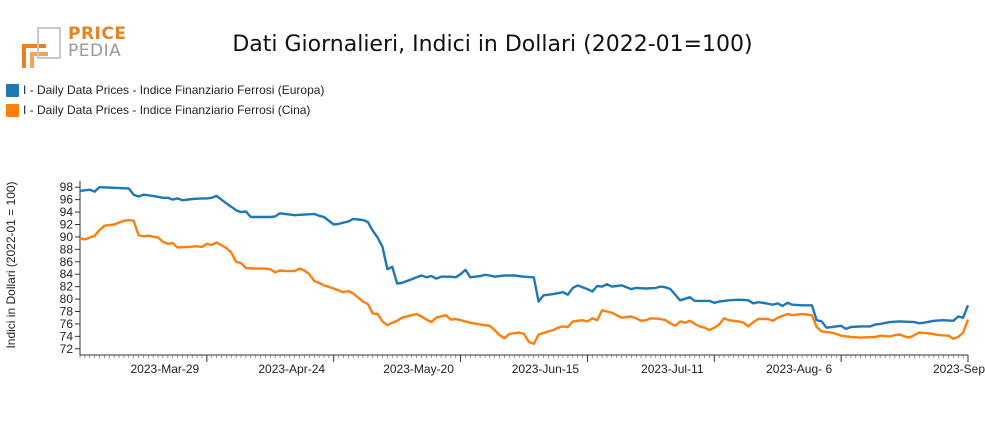 This screenshot has height=430, width=985. I want to click on legend-swatch-europa, so click(12, 90).